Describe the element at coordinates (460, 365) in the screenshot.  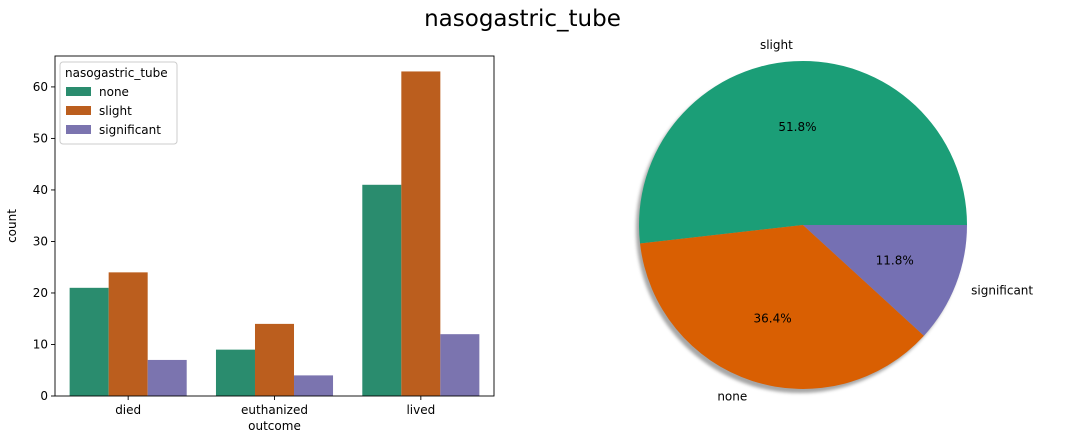
I see `bar-significant-lived` at that location.